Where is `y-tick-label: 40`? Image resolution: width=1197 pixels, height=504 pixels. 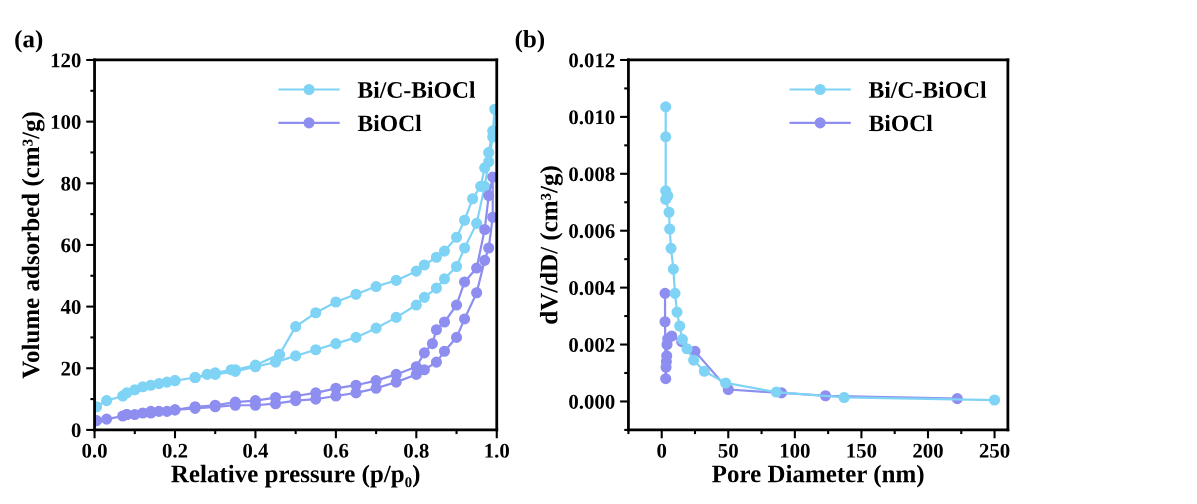
y-tick-label: 40 is located at coordinates (70, 307).